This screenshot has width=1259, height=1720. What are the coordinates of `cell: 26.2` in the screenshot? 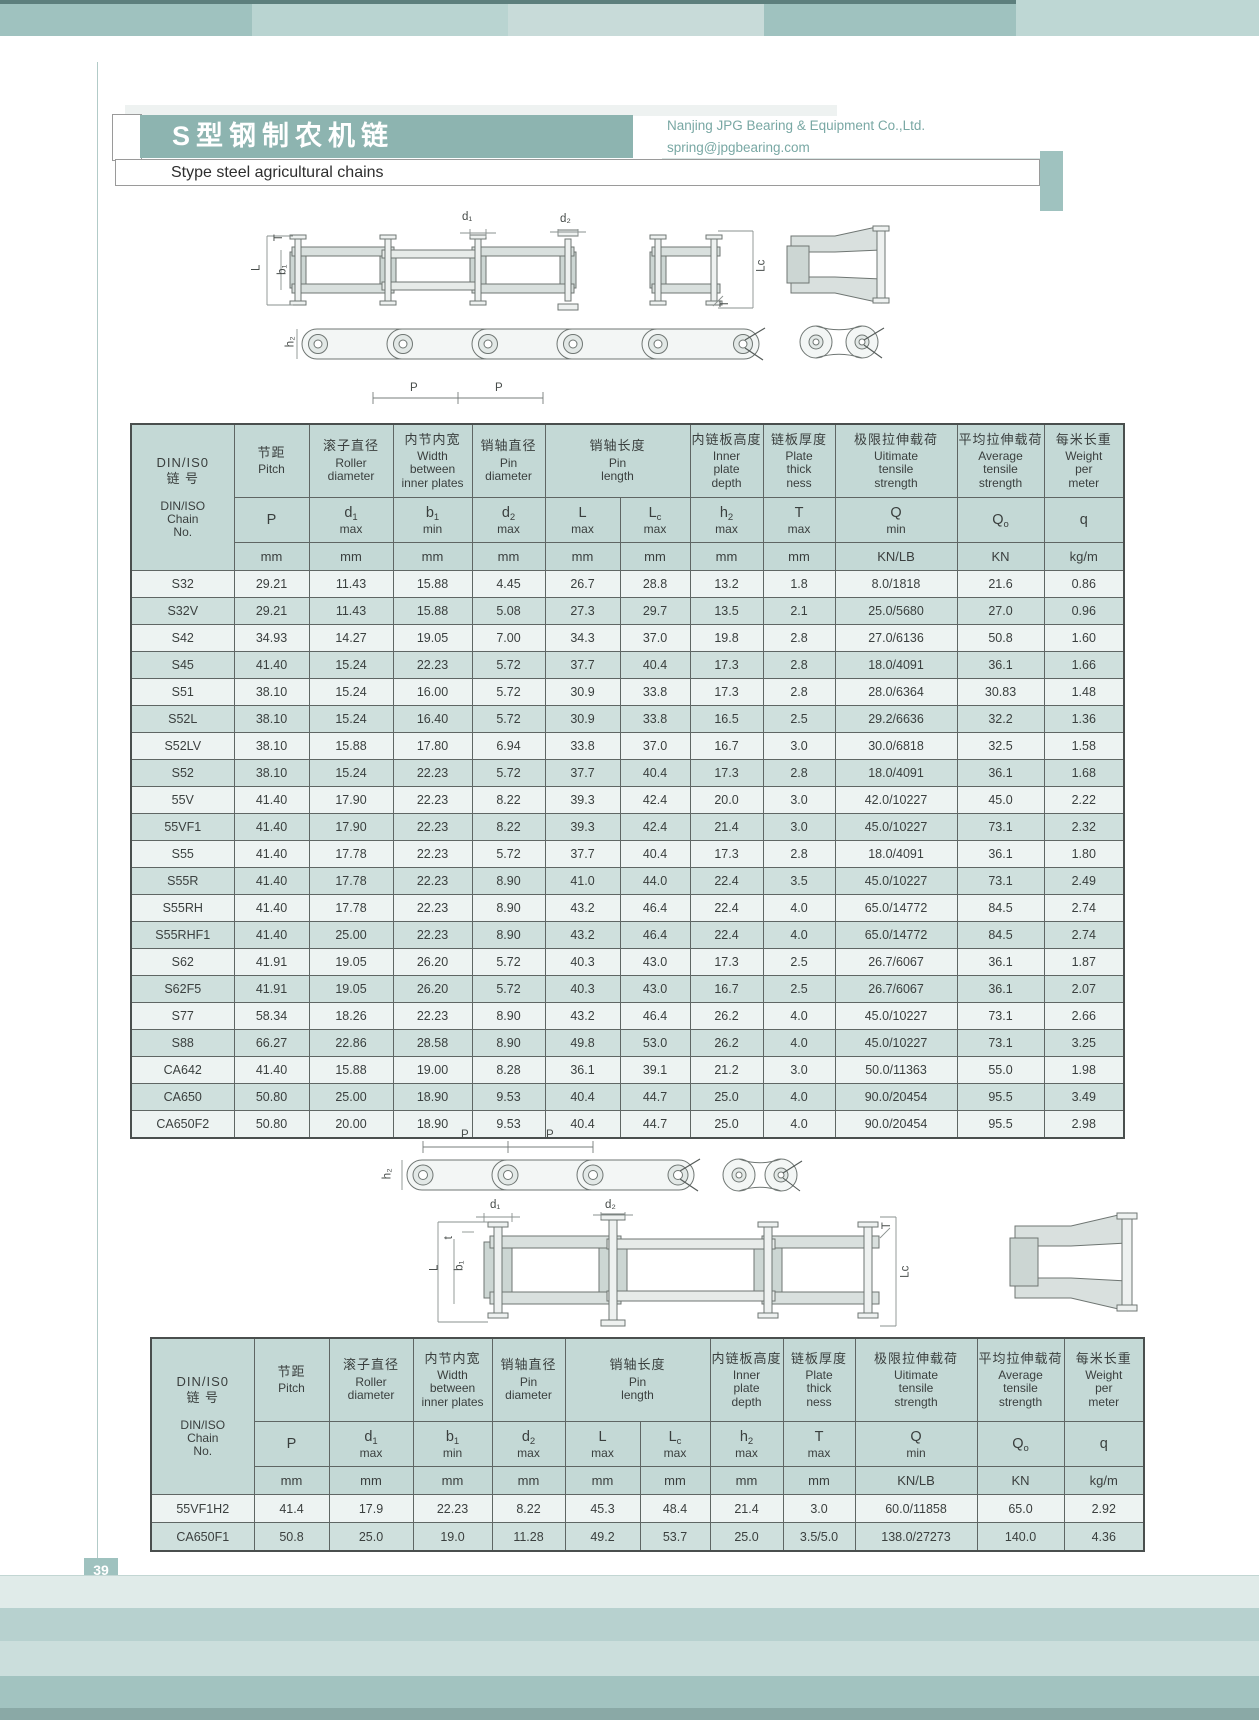 It's located at (726, 1016).